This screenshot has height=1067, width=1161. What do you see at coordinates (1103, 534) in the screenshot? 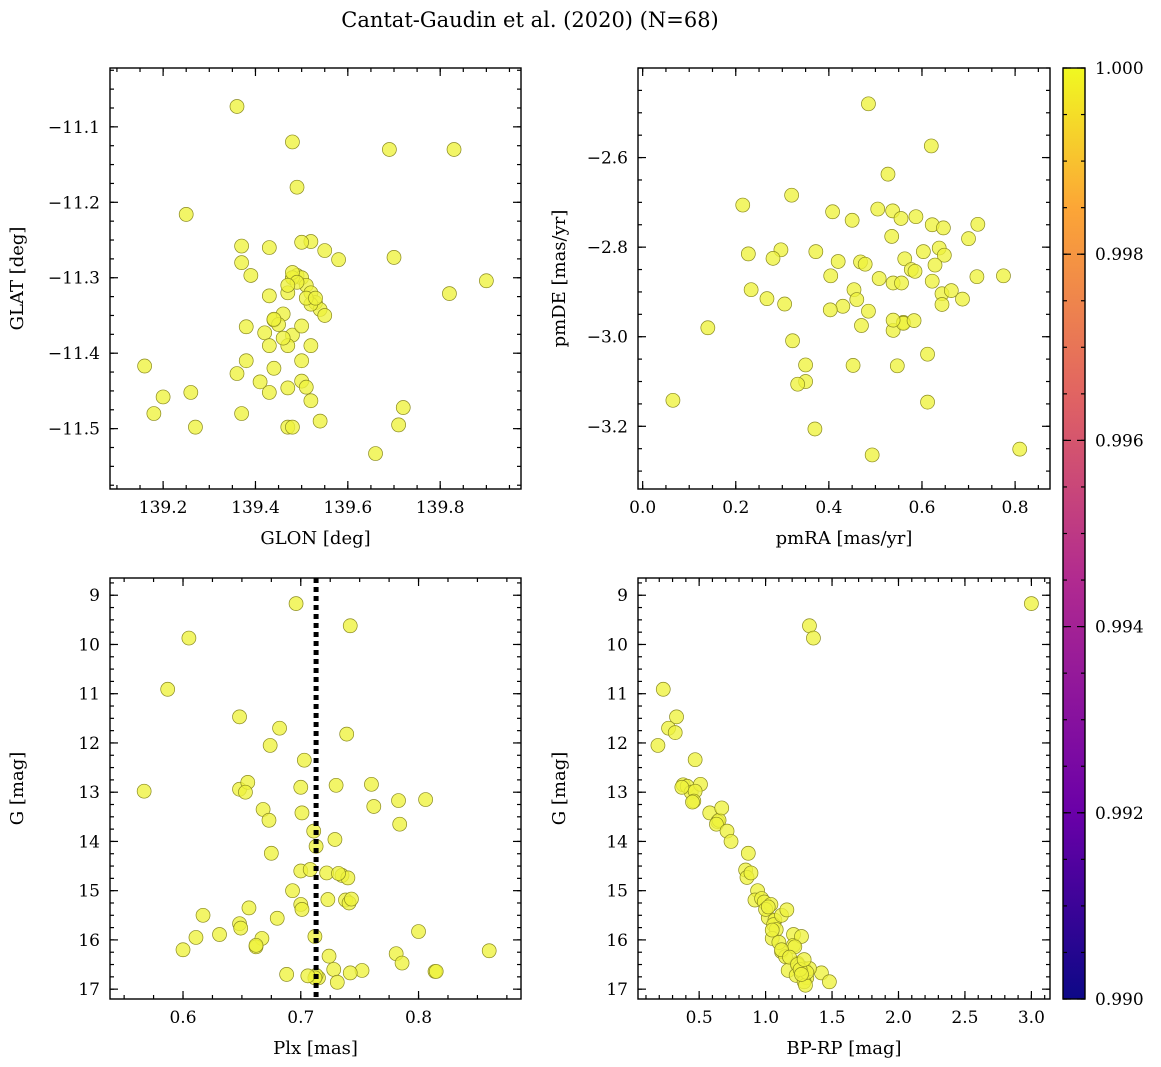
I see `colorbar: 0.990 0.992 0.994 0.996 0.998 1.000` at bounding box center [1103, 534].